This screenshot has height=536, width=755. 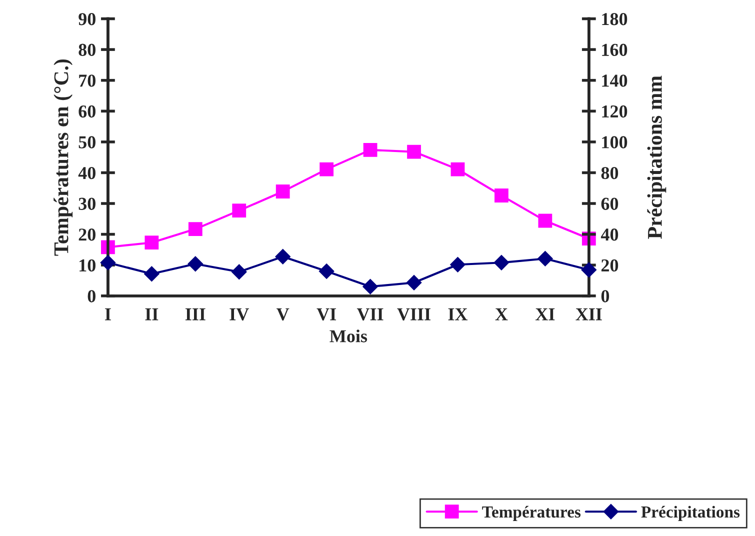 I want to click on y-tick-label: 20, so click(x=87, y=234).